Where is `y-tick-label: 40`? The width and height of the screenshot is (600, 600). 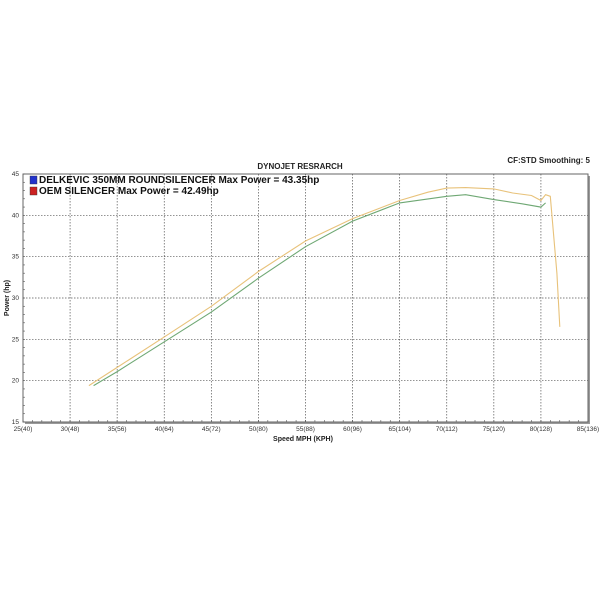 y-tick-label: 40 is located at coordinates (16, 215).